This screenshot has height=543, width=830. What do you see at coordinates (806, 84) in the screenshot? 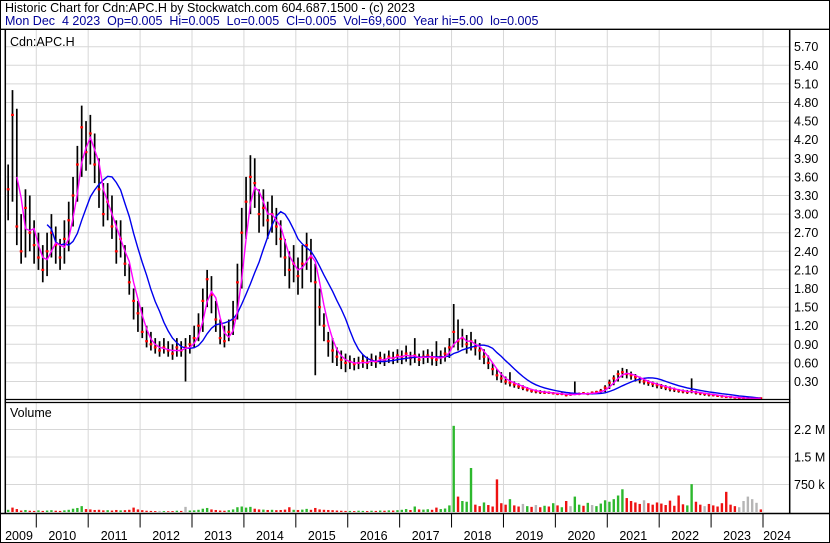
I see `price-tick-label: 5.10` at bounding box center [806, 84].